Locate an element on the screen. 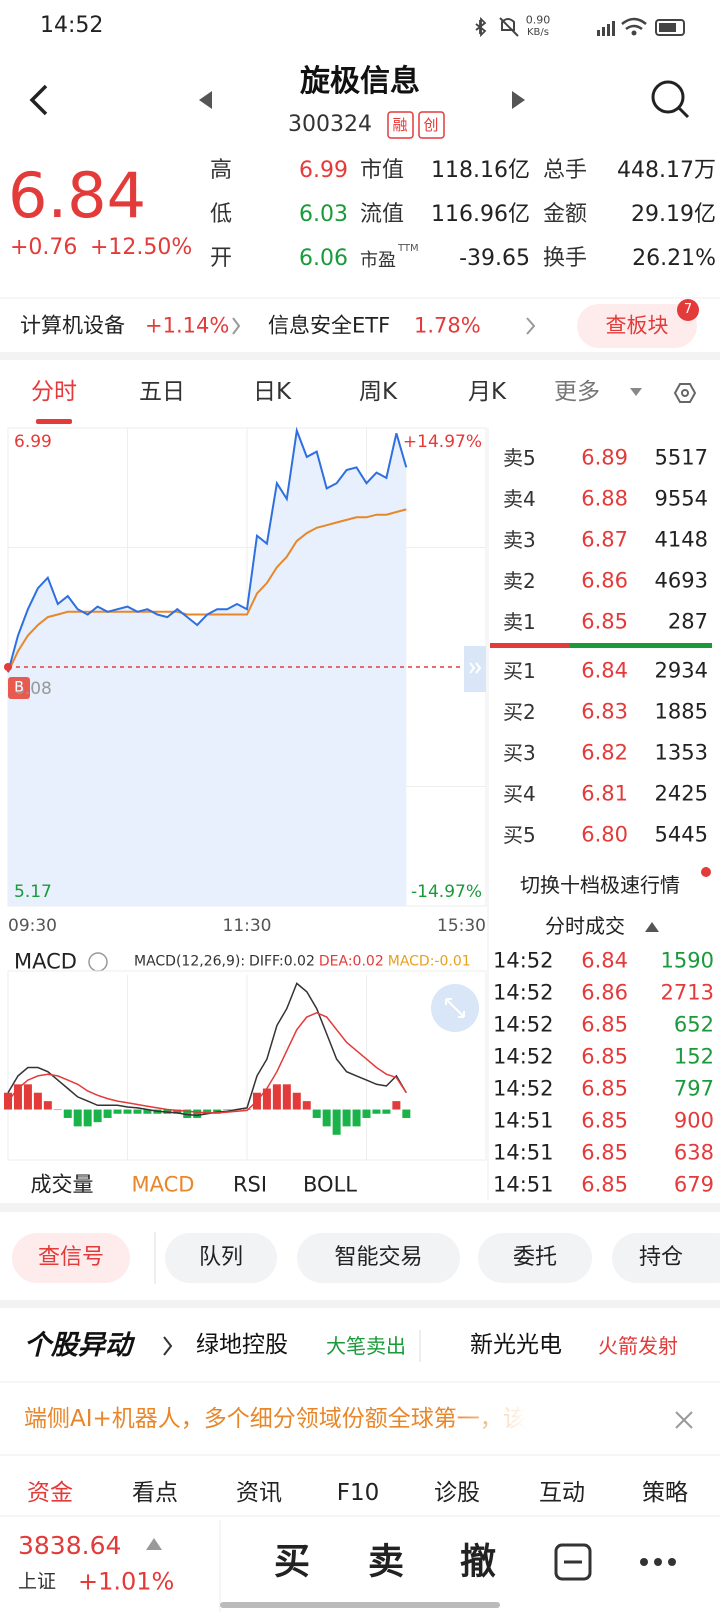  sector-button-bg is located at coordinates (637, 326).